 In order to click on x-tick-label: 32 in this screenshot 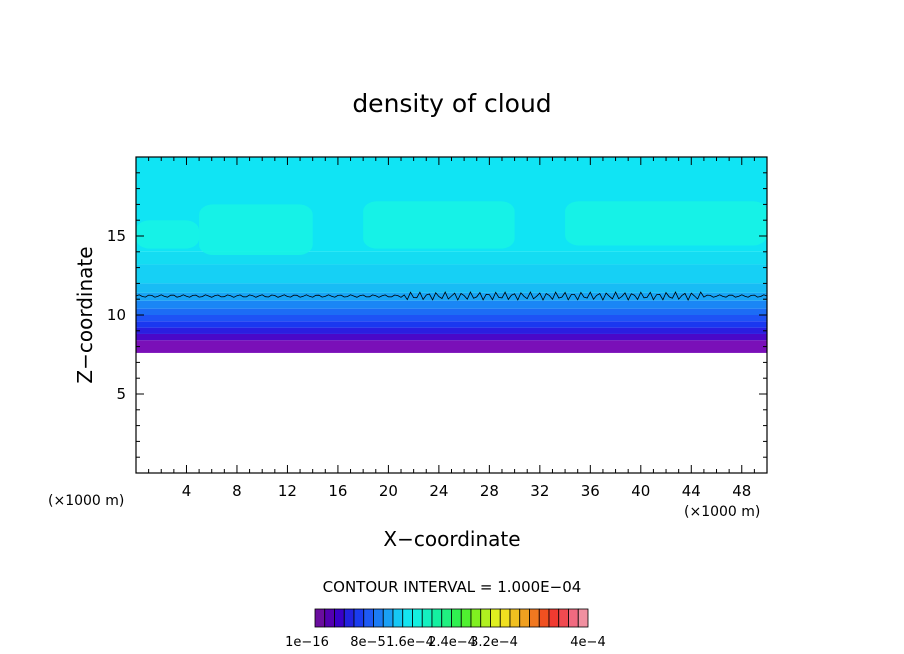, I will do `click(539, 491)`.